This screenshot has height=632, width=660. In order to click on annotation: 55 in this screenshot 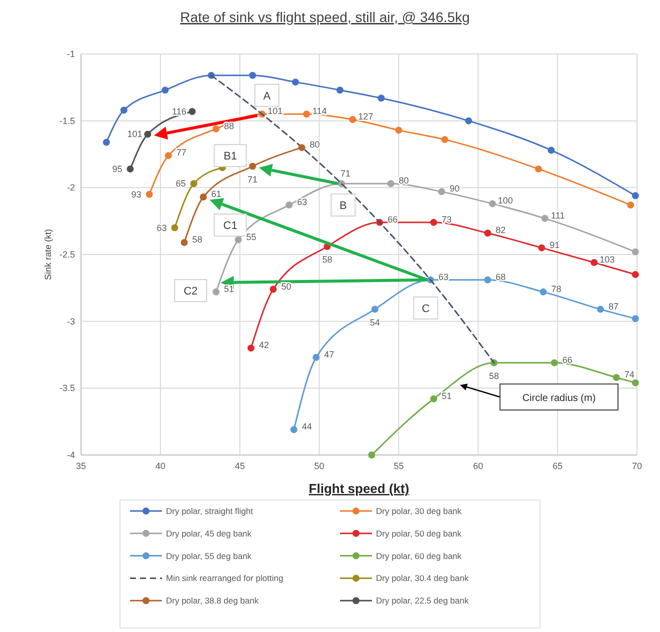, I will do `click(251, 237)`.